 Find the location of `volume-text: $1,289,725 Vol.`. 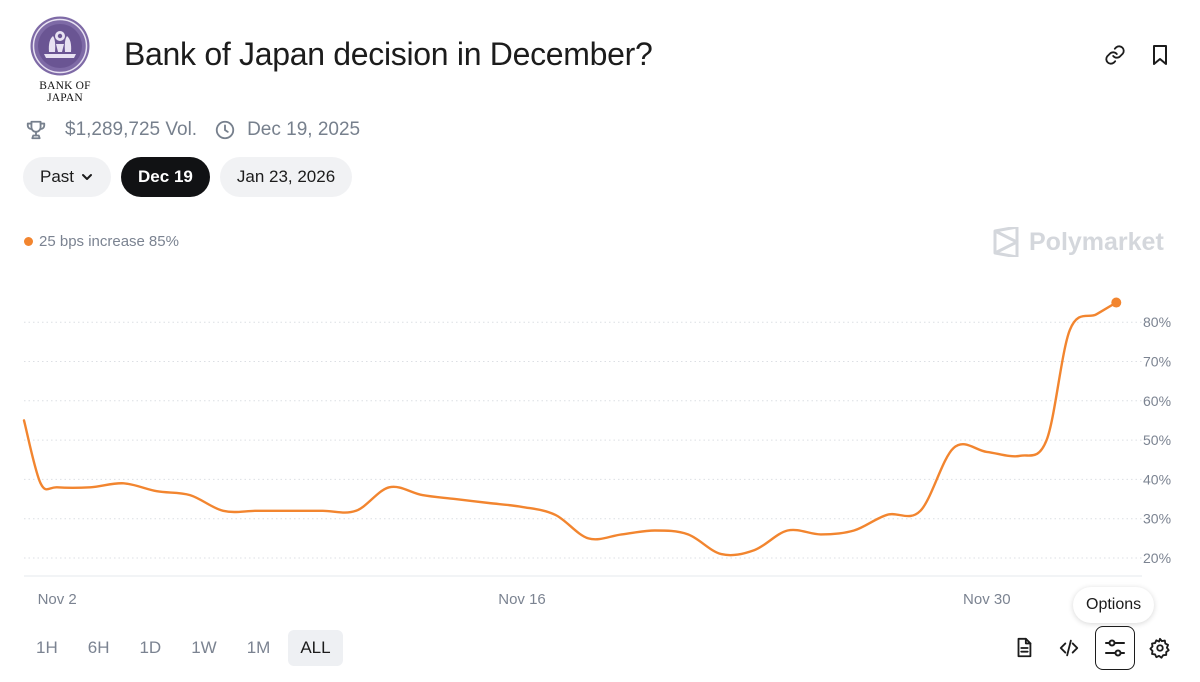

volume-text: $1,289,725 Vol. is located at coordinates (131, 129).